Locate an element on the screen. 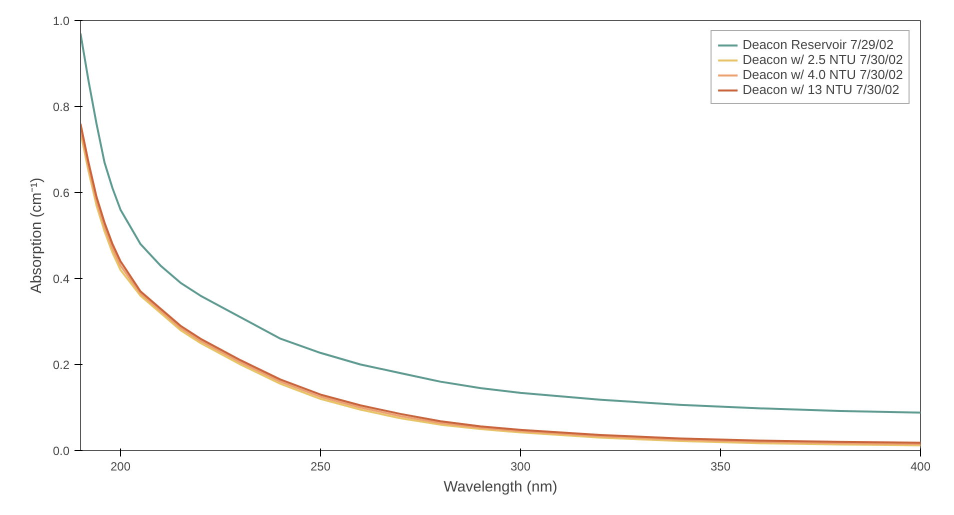 The image size is (954, 515). y-tick-label: 0.6 is located at coordinates (61, 193).